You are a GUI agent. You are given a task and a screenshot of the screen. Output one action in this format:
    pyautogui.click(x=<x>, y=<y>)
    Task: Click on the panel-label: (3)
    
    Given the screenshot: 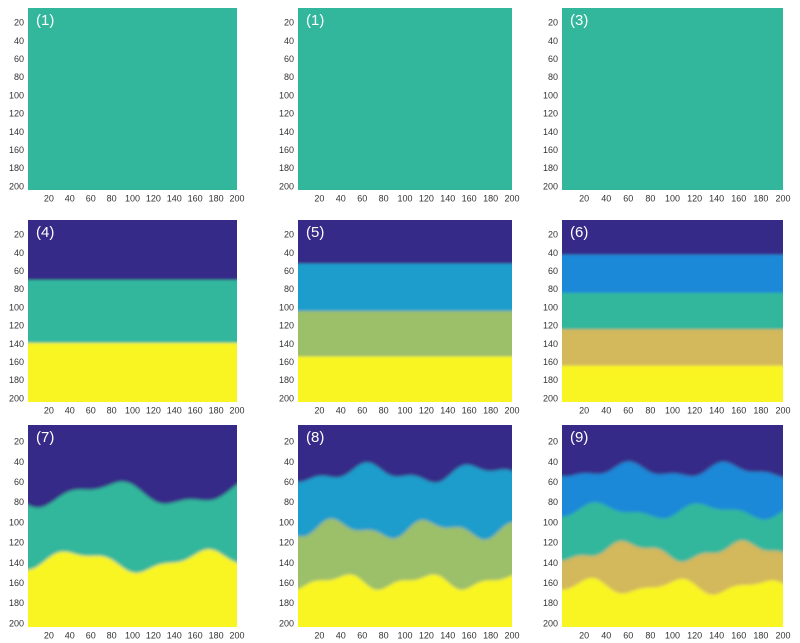 What is the action you would take?
    pyautogui.click(x=579, y=20)
    